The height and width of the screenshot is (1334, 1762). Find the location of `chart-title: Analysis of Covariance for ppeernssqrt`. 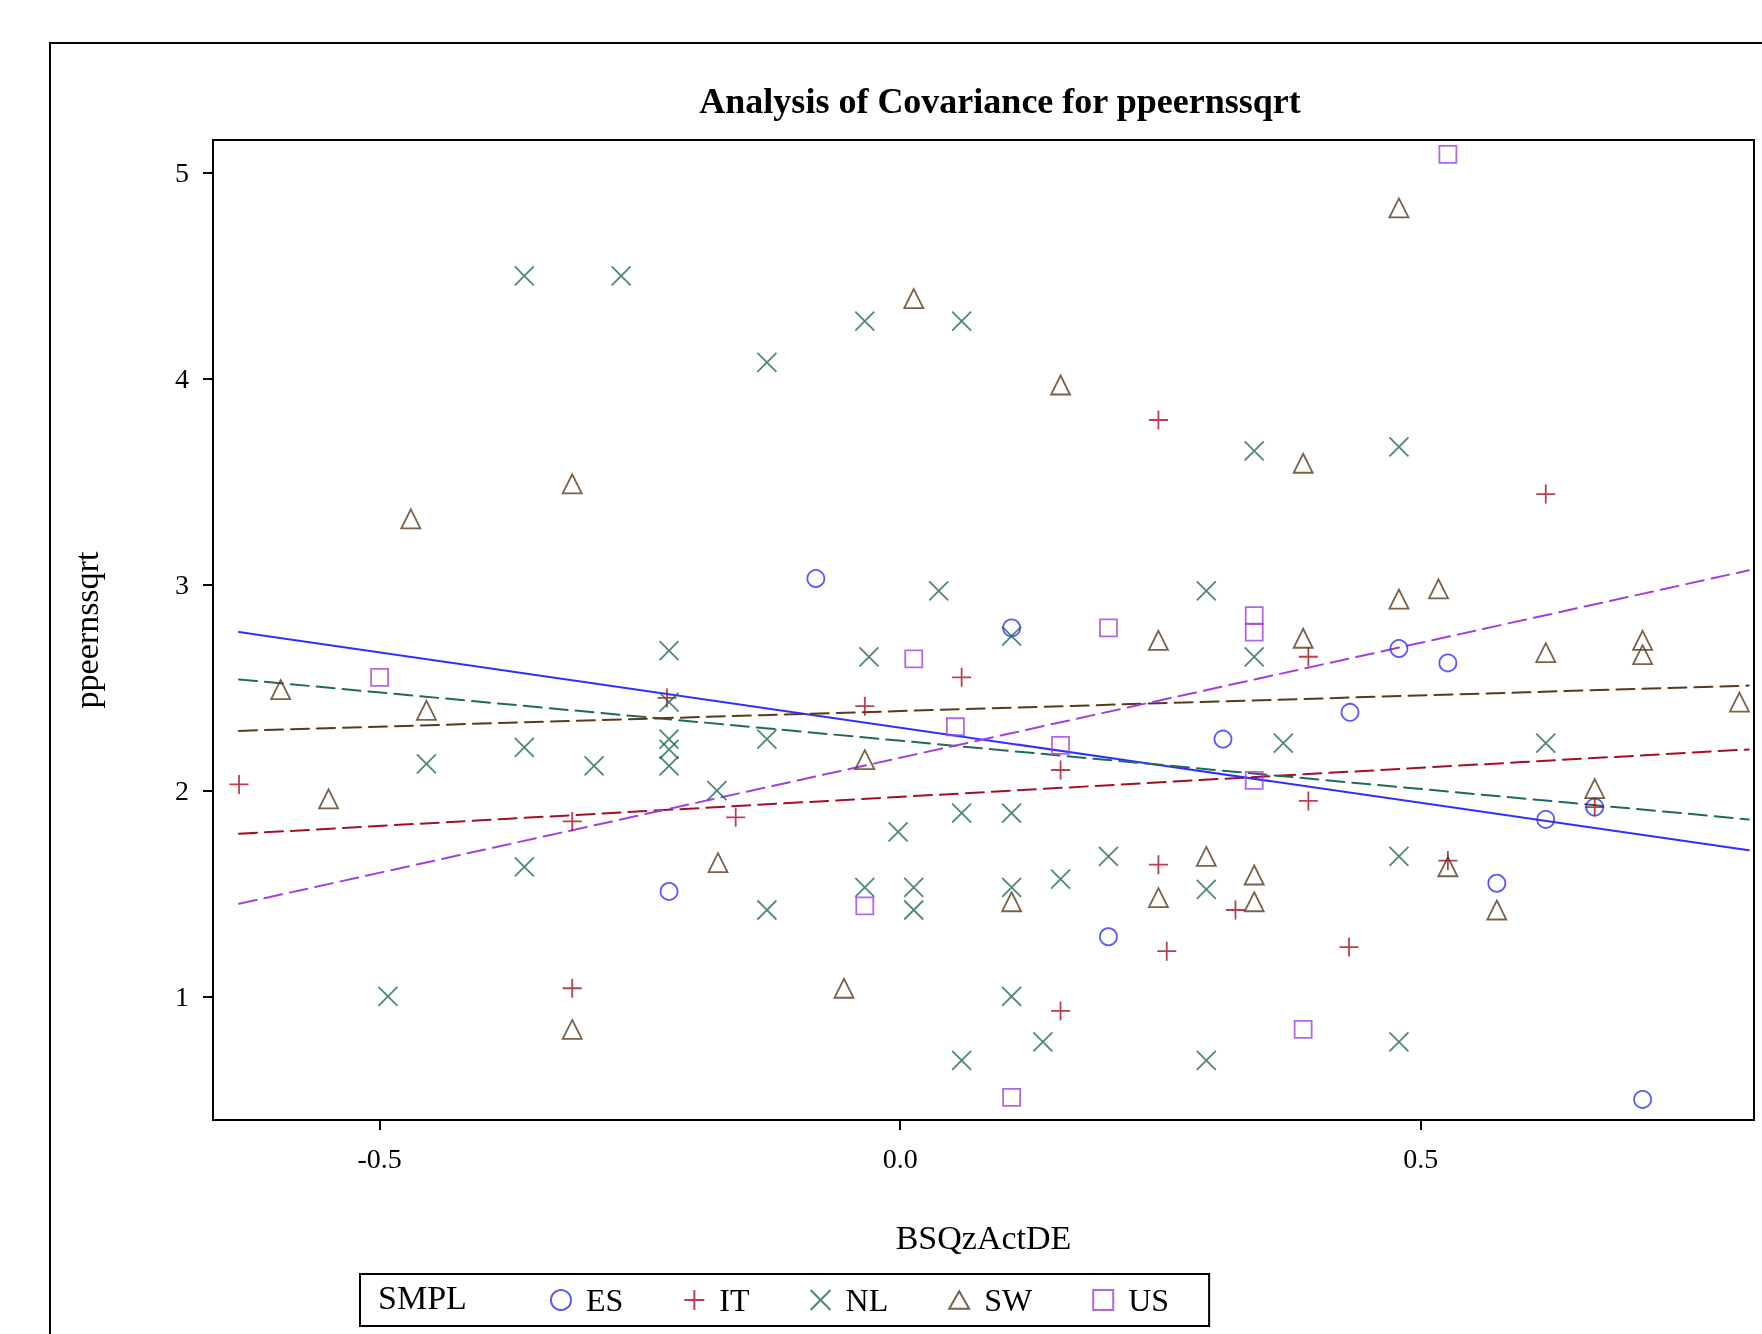

chart-title: Analysis of Covariance for ppeernssqrt is located at coordinates (1000, 101).